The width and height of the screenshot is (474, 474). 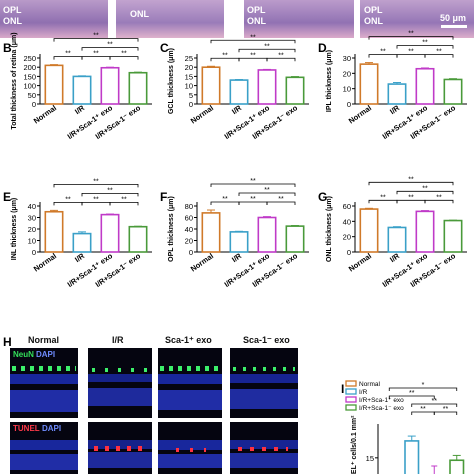 What do you see at coordinates (190, 368) in the screenshot?
I see `neun-cell-layer` at bounding box center [190, 368].